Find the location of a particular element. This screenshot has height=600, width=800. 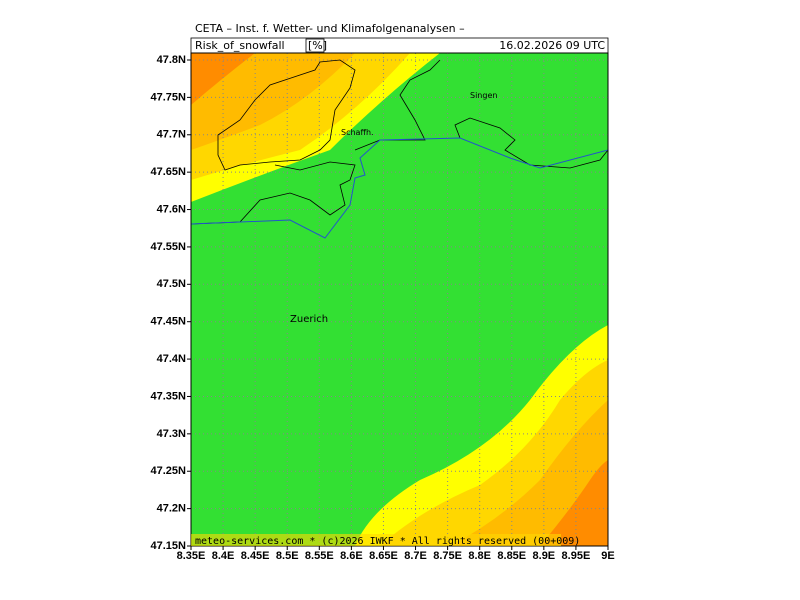

lat-label: 47.6N is located at coordinates (171, 209).